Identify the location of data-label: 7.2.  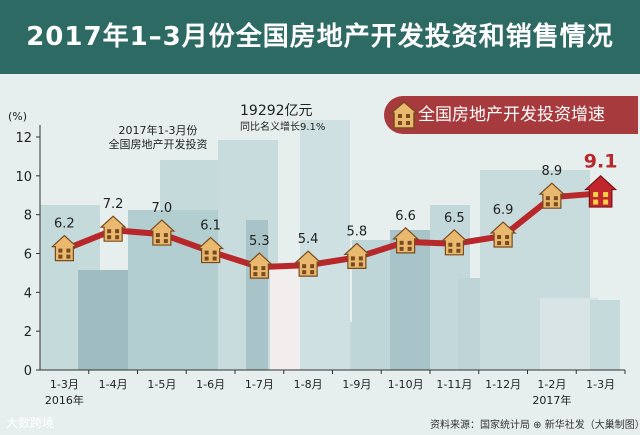
(113, 204).